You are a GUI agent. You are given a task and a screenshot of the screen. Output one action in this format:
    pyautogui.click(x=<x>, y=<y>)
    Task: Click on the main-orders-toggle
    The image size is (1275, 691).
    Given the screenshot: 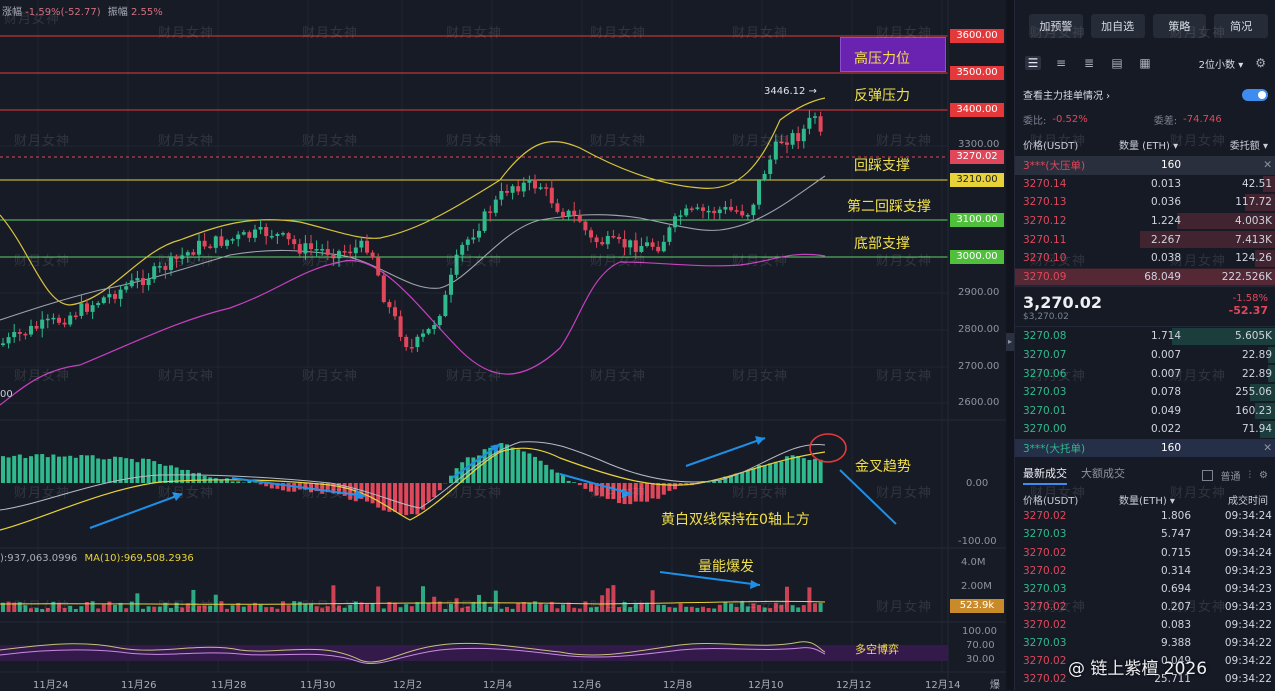 What is the action you would take?
    pyautogui.click(x=1255, y=95)
    